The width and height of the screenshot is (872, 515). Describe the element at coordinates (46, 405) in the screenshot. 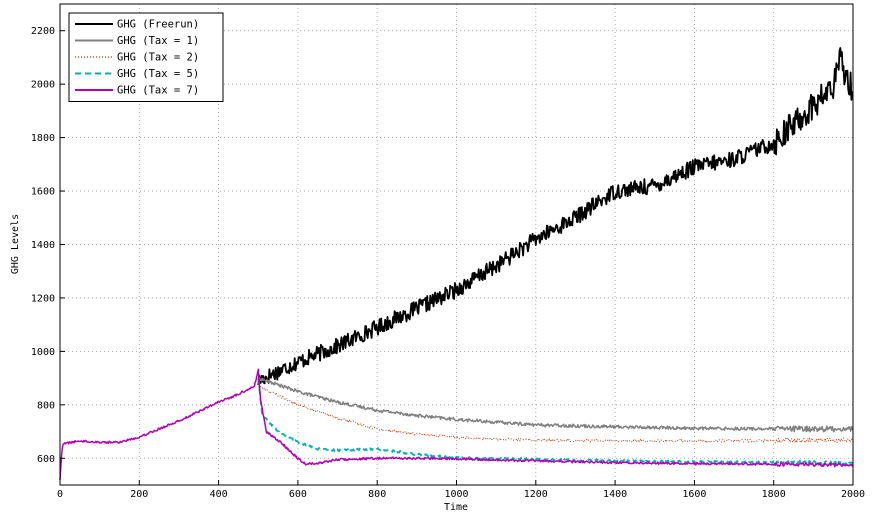

I see `y-tick-label: 800` at that location.